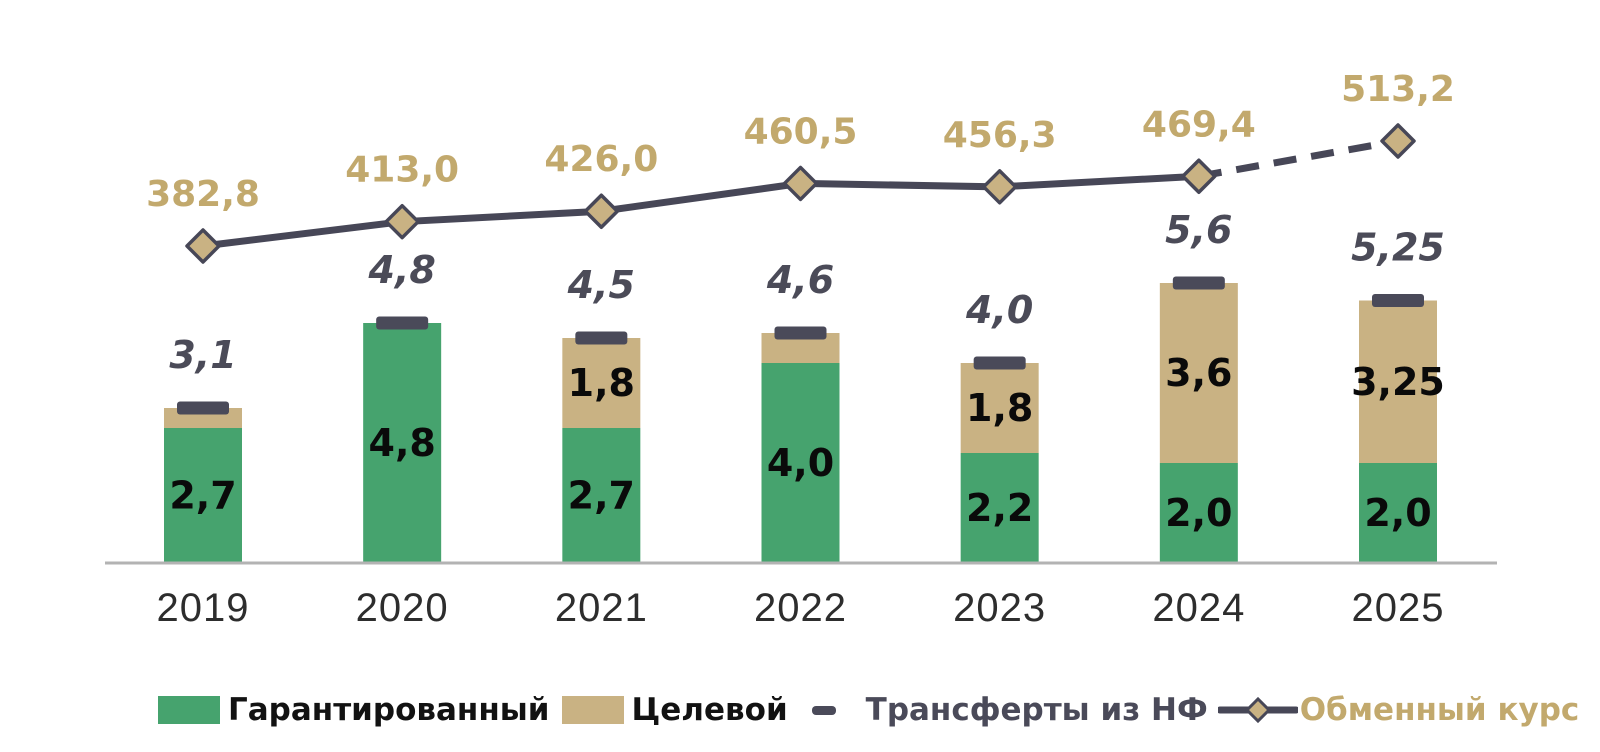 The width and height of the screenshot is (1600, 752). What do you see at coordinates (1036, 710) in the screenshot?
I see `legend-label-transfers: Трансферты из НФ` at bounding box center [1036, 710].